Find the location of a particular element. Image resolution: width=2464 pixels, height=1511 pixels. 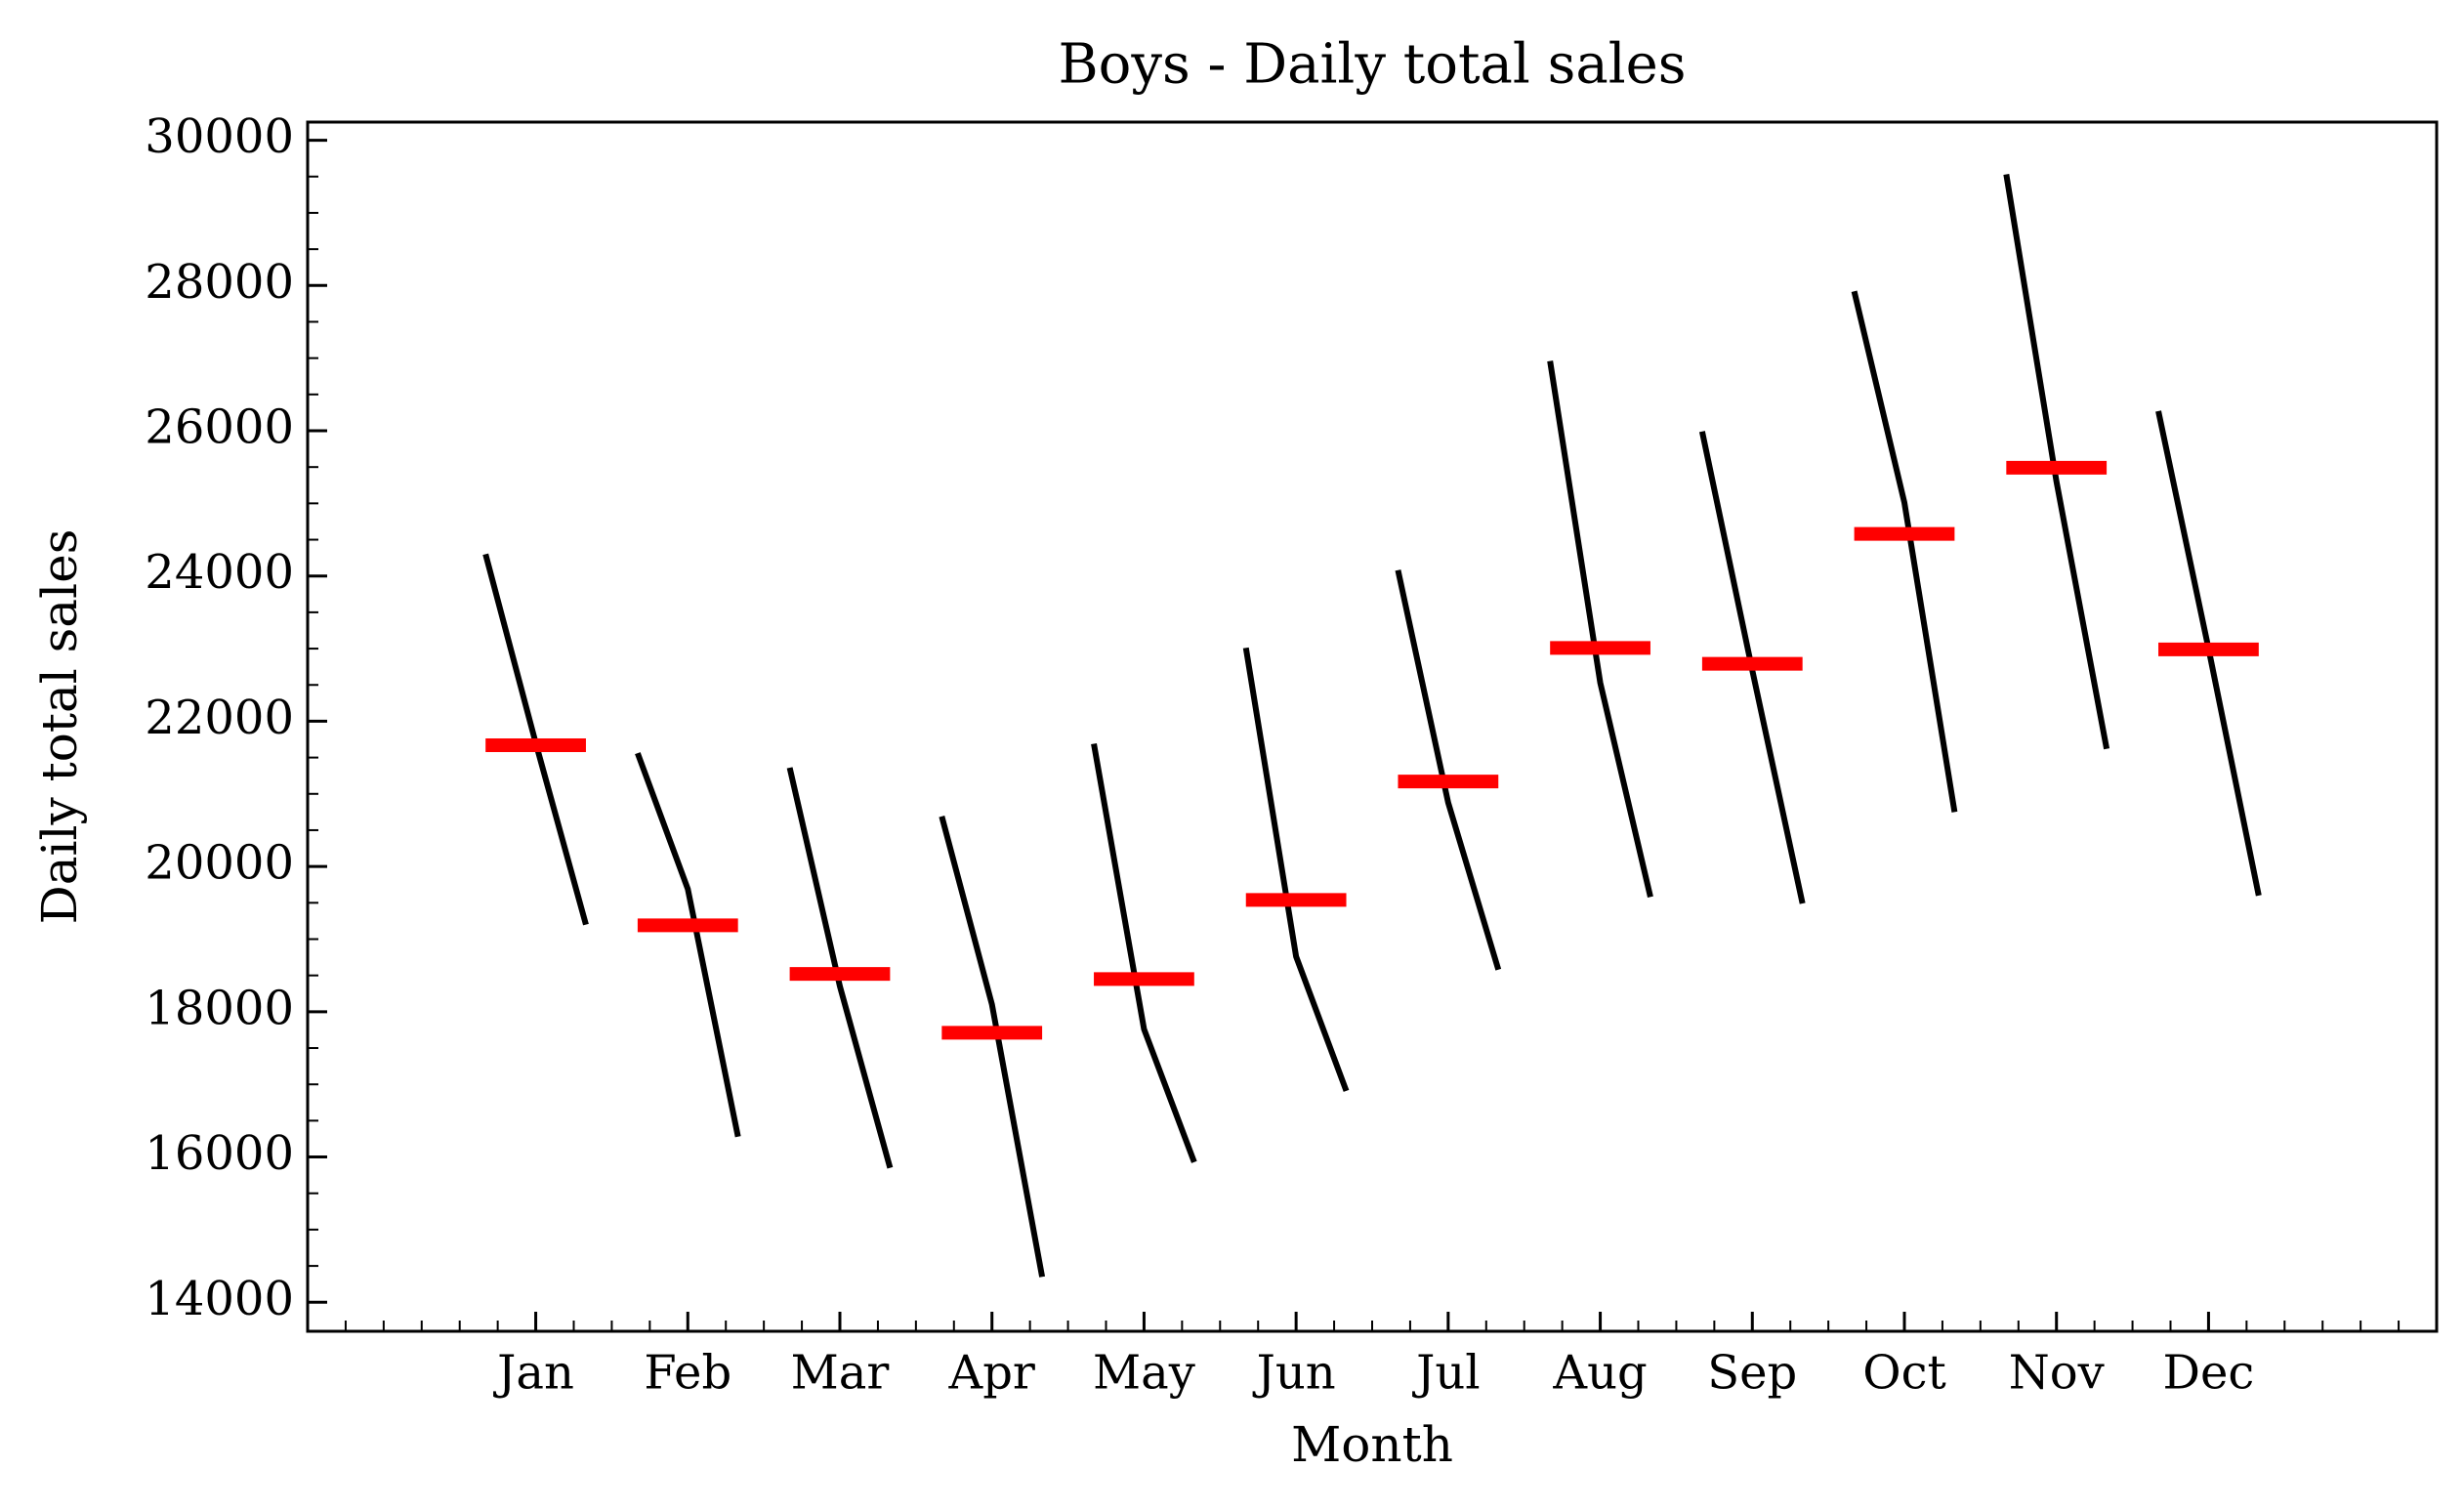

x-tick-label: Jul is located at coordinates (1446, 1373).